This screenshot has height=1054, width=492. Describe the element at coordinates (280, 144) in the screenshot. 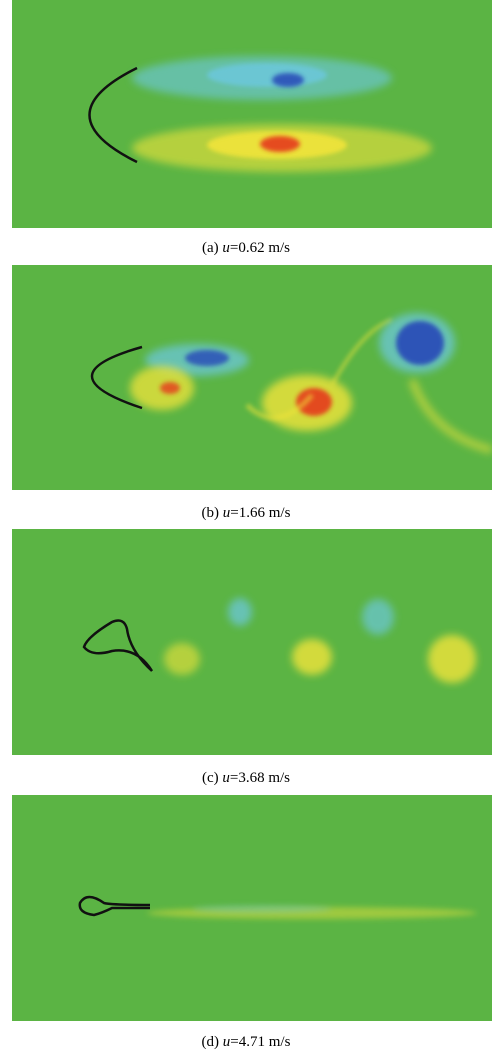

I see `panel-a-strong-positive-core` at that location.